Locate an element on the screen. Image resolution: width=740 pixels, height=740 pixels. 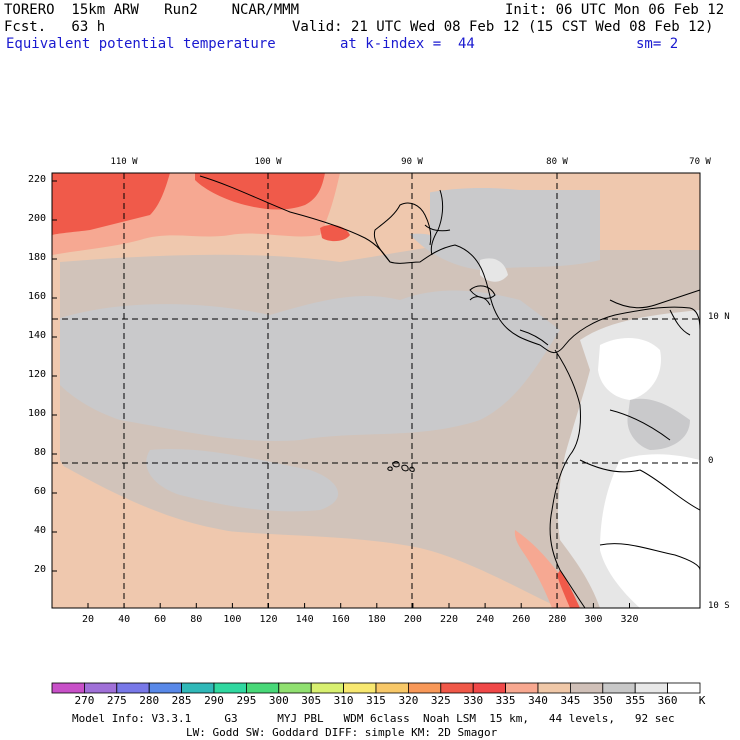
longitude-label: 90 W is located at coordinates (412, 162).